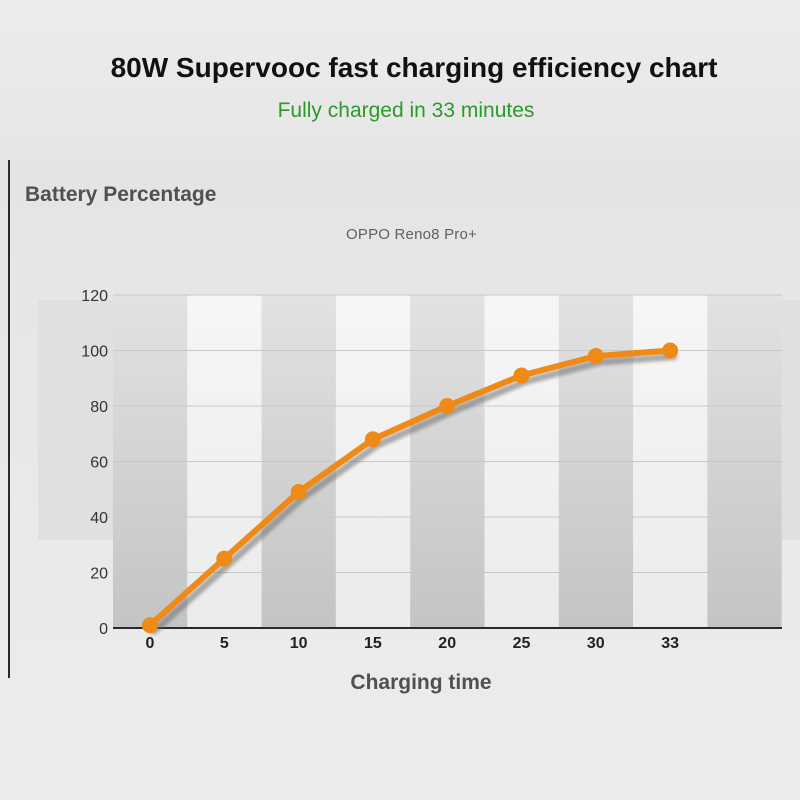 This screenshot has width=800, height=800. Describe the element at coordinates (299, 643) in the screenshot. I see `x-tick-label: 10` at that location.